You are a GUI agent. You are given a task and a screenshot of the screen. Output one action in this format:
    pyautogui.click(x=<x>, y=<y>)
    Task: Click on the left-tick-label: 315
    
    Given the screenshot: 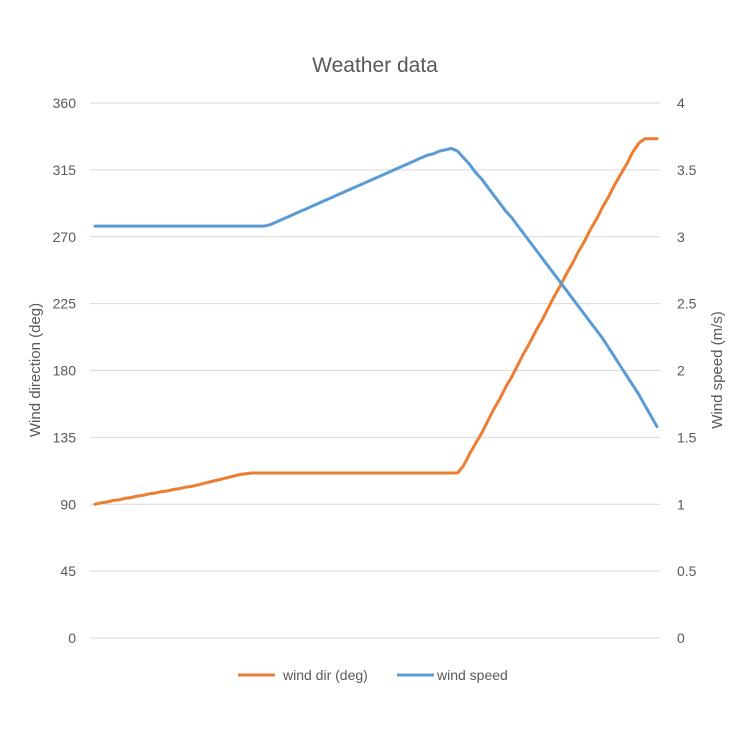 What is the action you would take?
    pyautogui.click(x=65, y=170)
    